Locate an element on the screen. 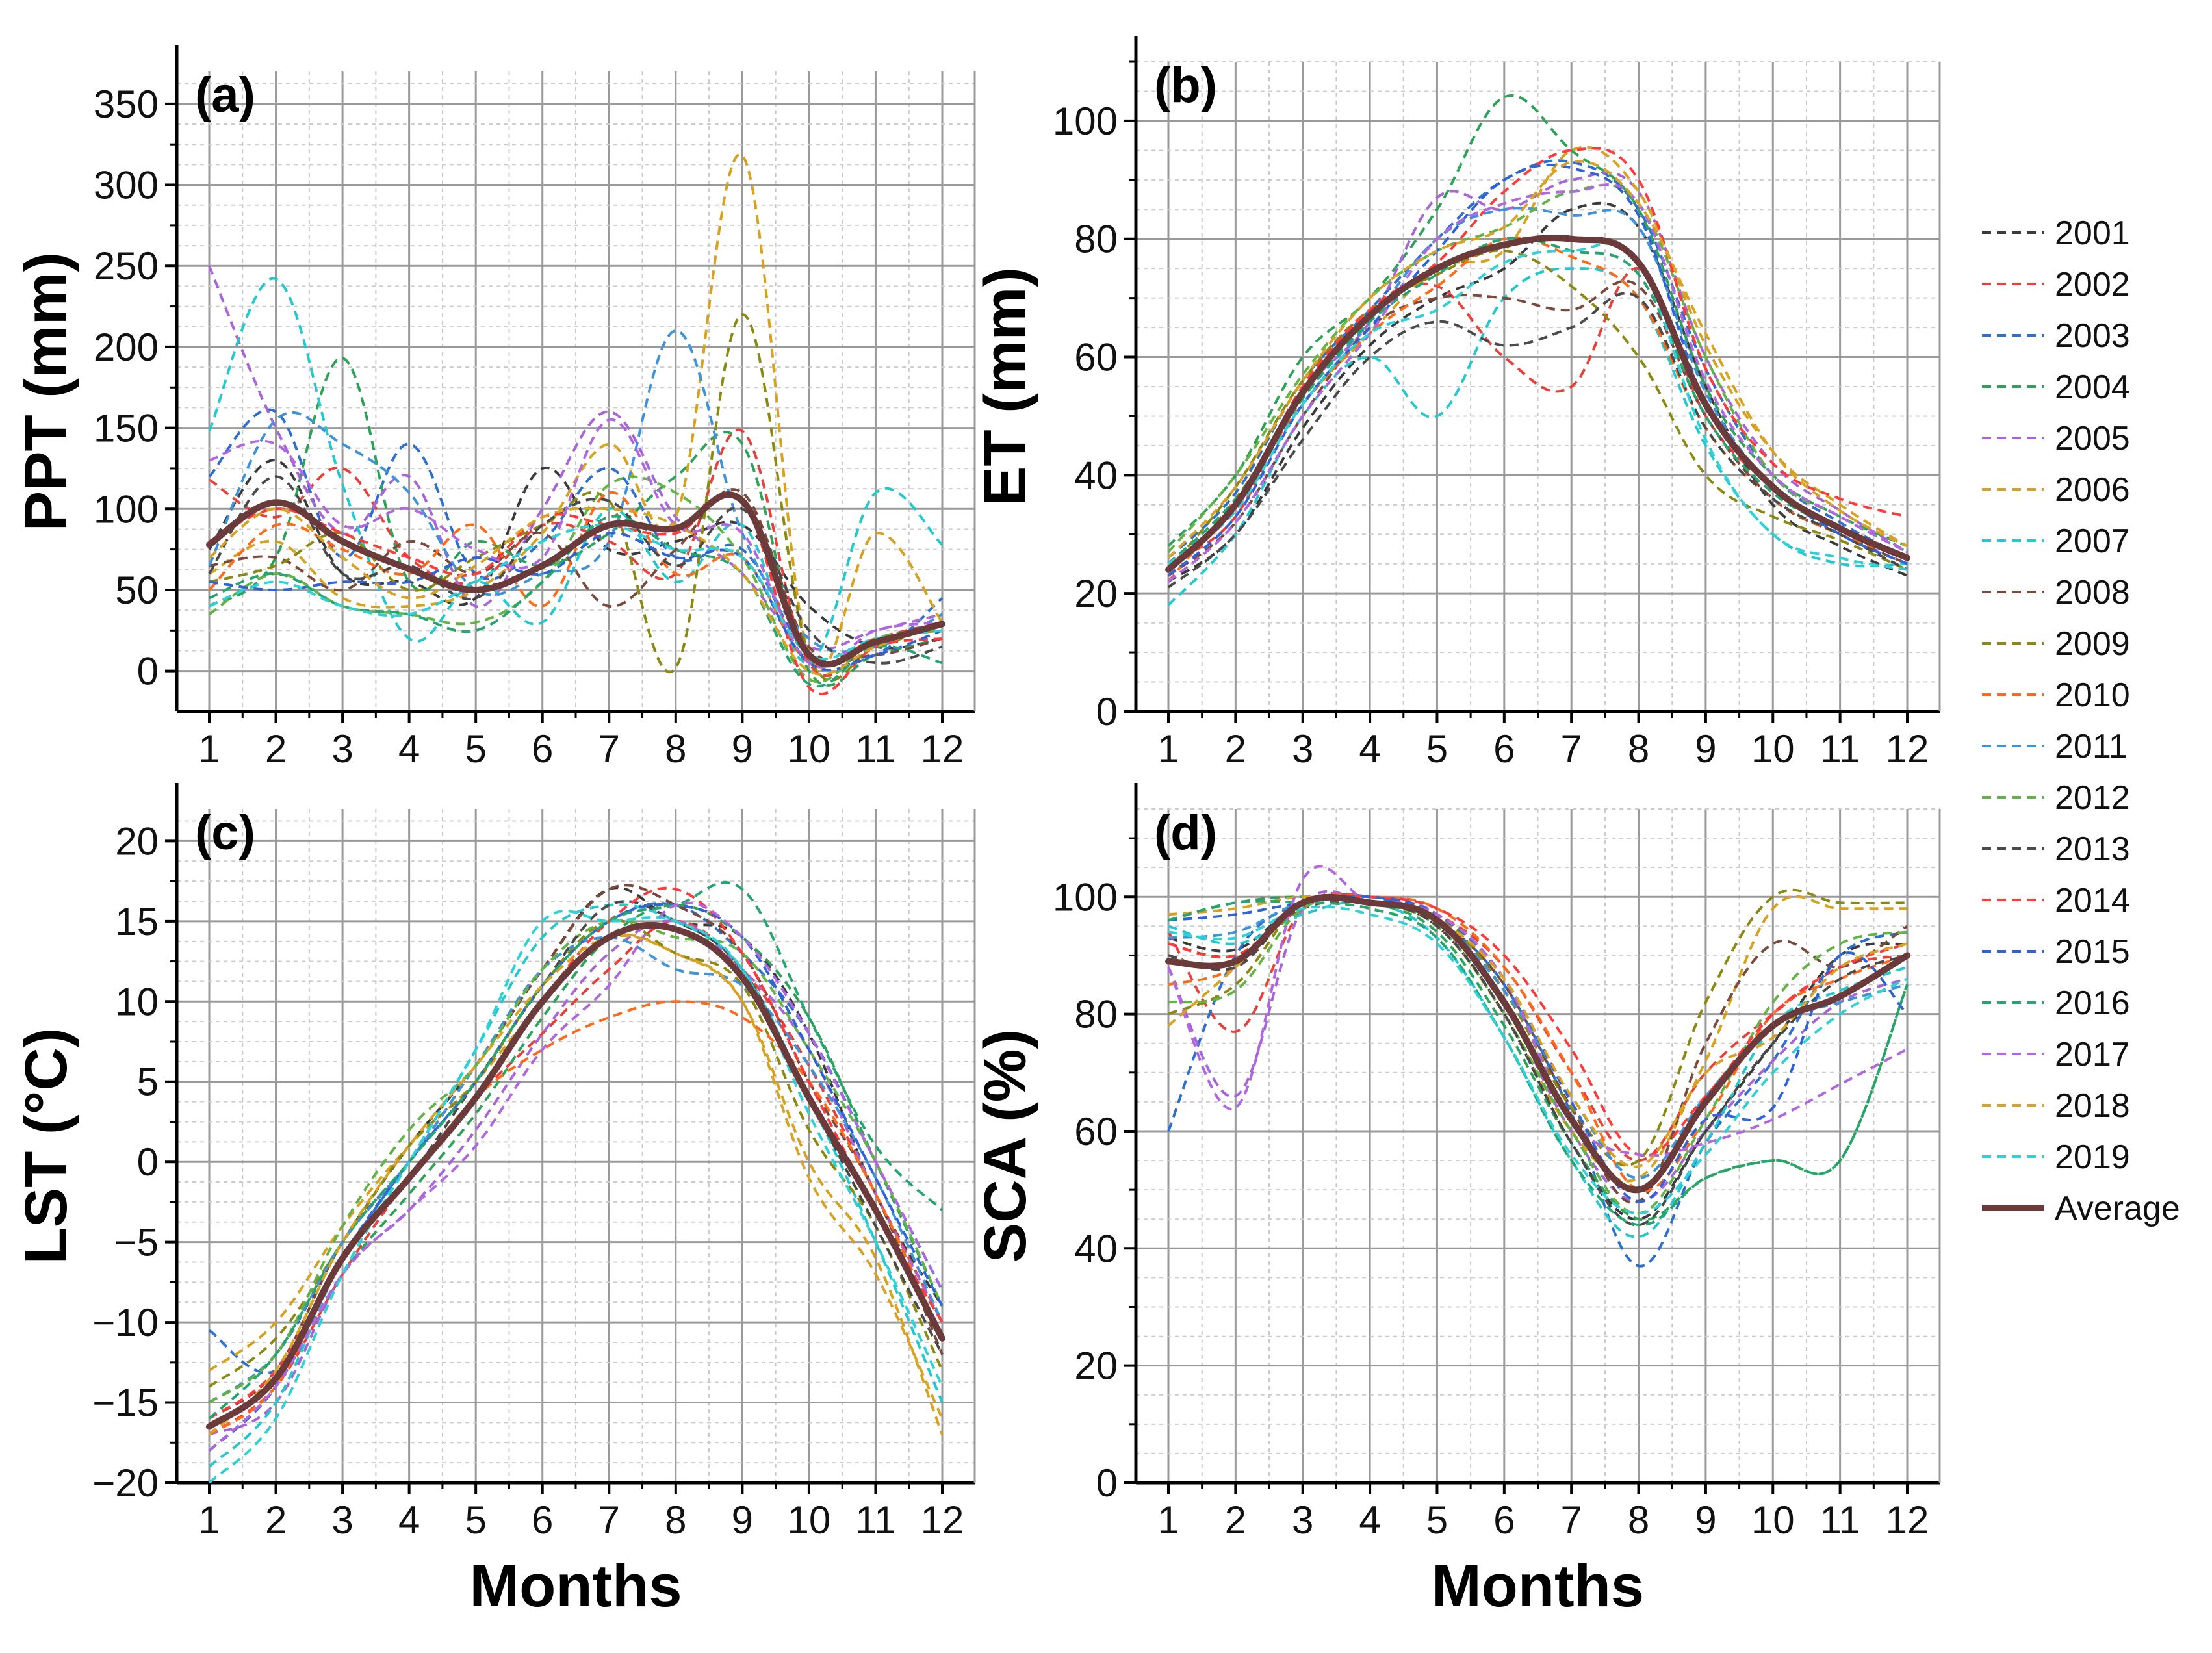  grid-d is located at coordinates (1538, 1146).